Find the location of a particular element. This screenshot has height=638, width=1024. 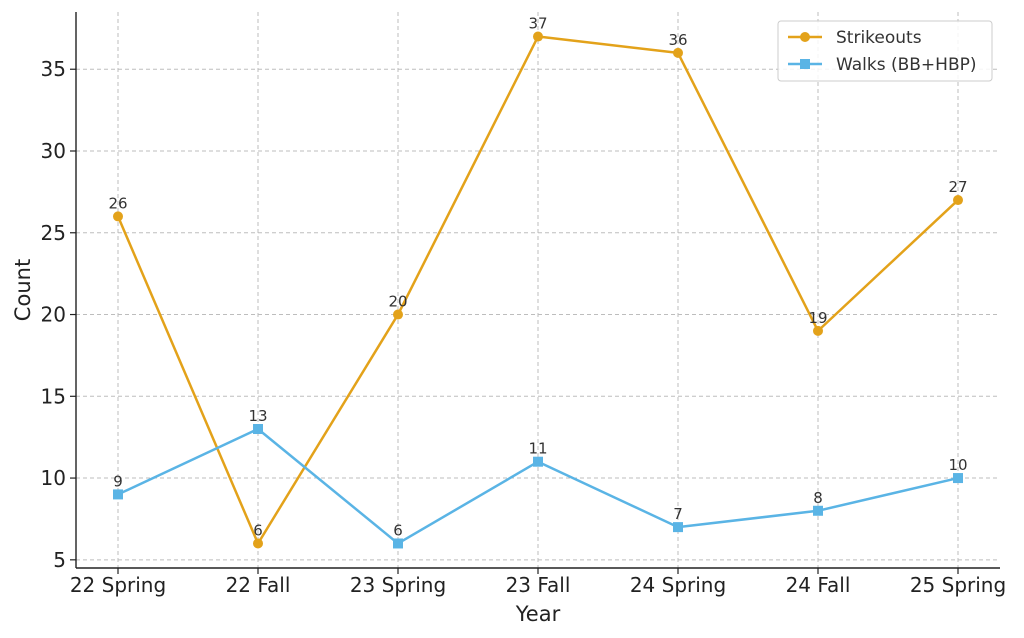

data-label-strikeouts-0: 26 is located at coordinates (117, 203).